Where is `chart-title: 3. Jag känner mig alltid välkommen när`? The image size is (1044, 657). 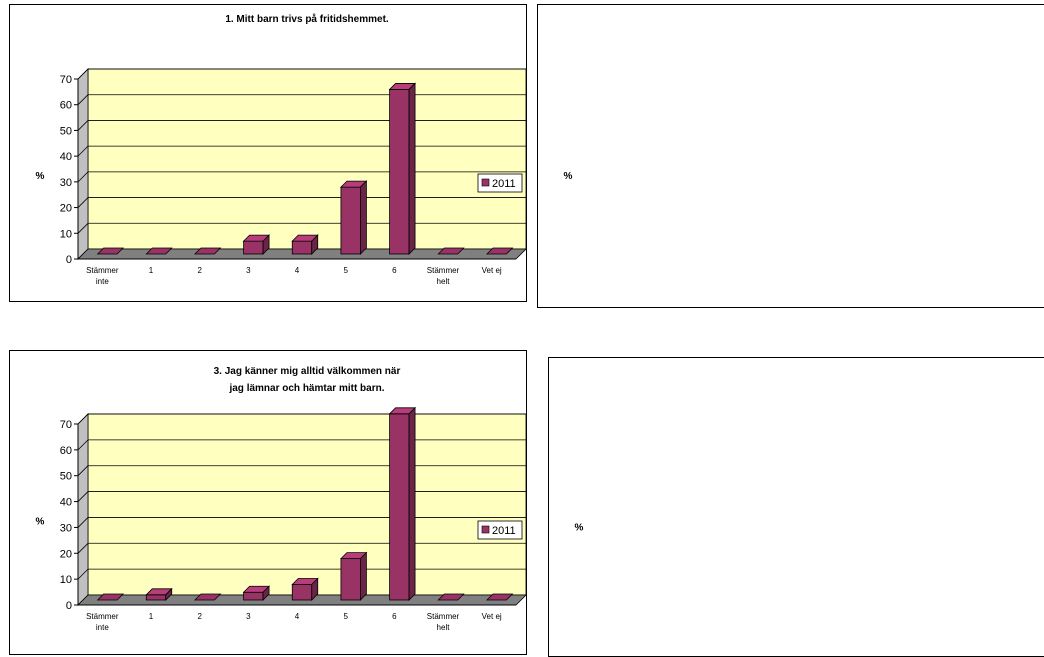 chart-title: 3. Jag känner mig alltid välkommen när is located at coordinates (307, 371).